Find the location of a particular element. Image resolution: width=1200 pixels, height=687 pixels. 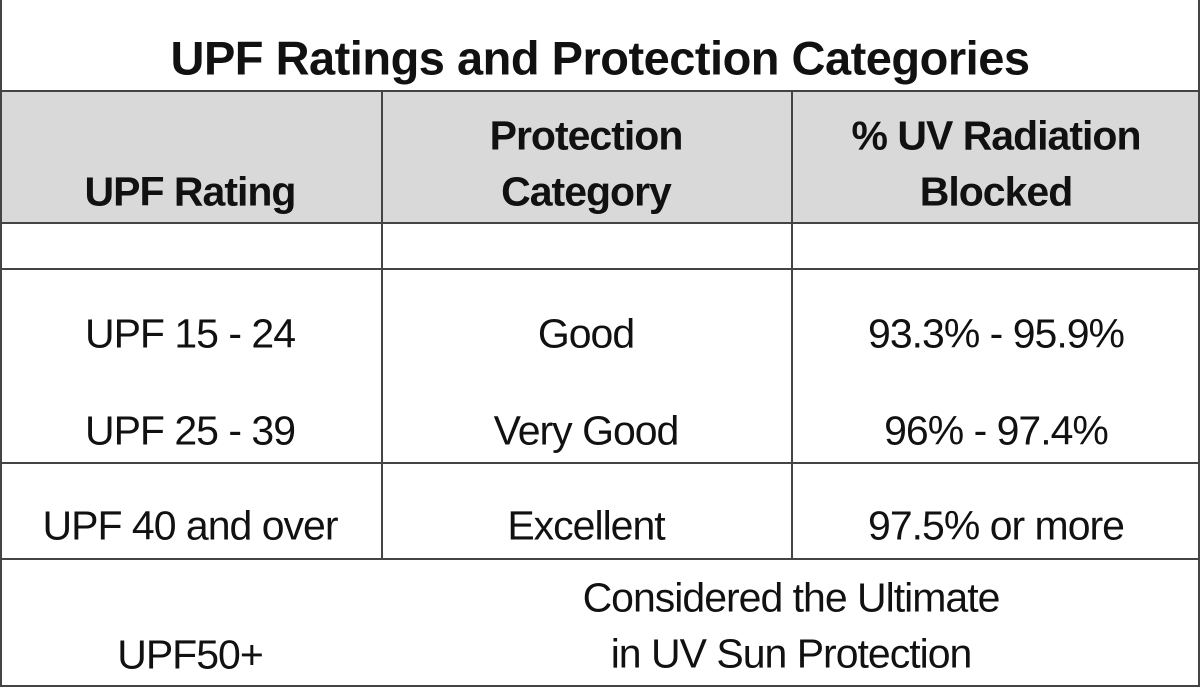

cell: Very Good is located at coordinates (586, 430).